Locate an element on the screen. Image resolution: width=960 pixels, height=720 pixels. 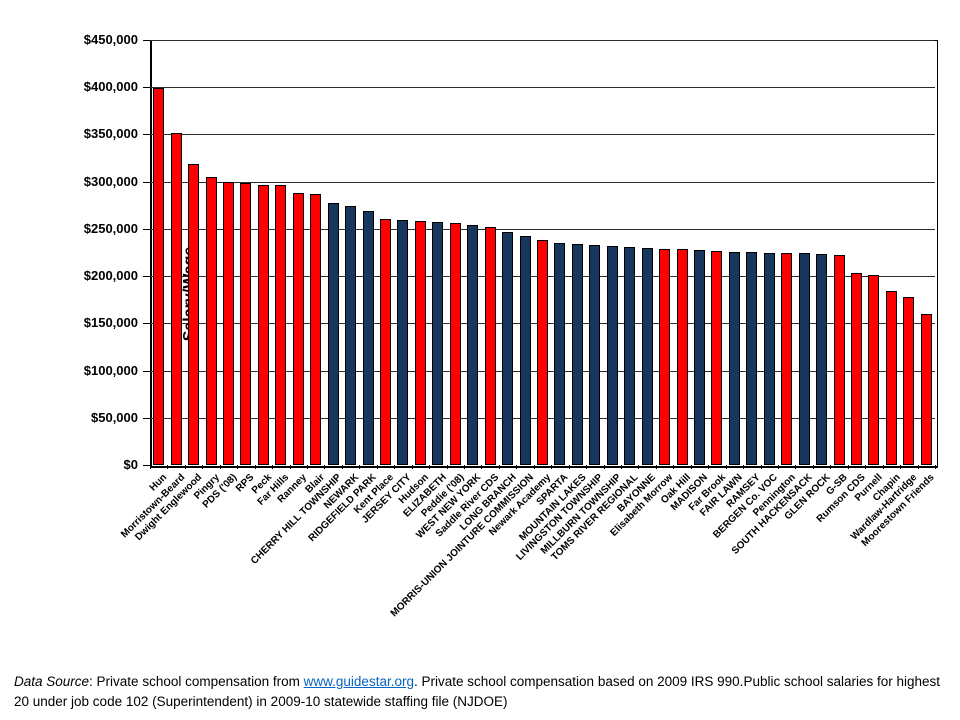
footer-data-source-label: Data Source is located at coordinates (52, 681).